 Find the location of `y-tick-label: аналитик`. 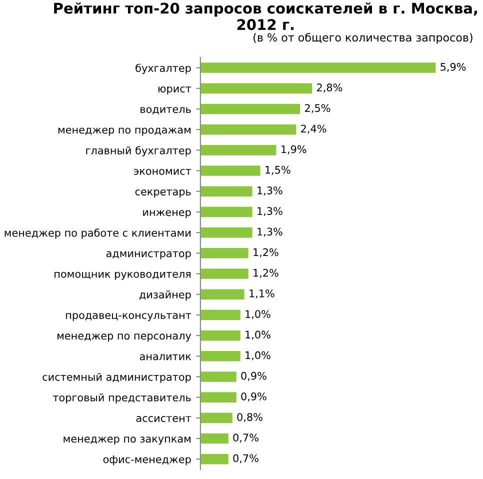

y-tick-label: аналитик is located at coordinates (166, 357).